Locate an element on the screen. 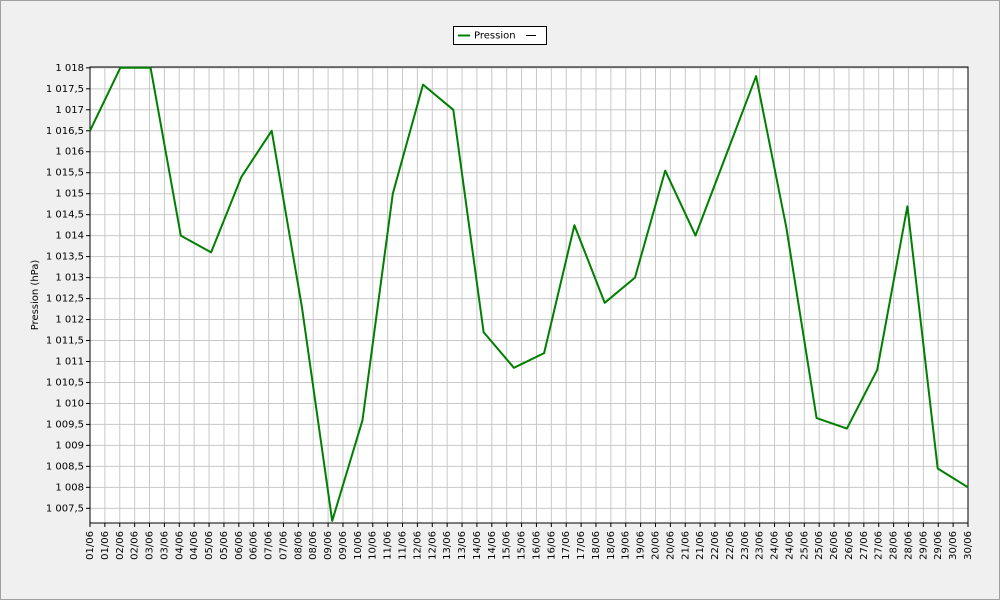  y-tick-label: 1 009,5 is located at coordinates (65, 424).